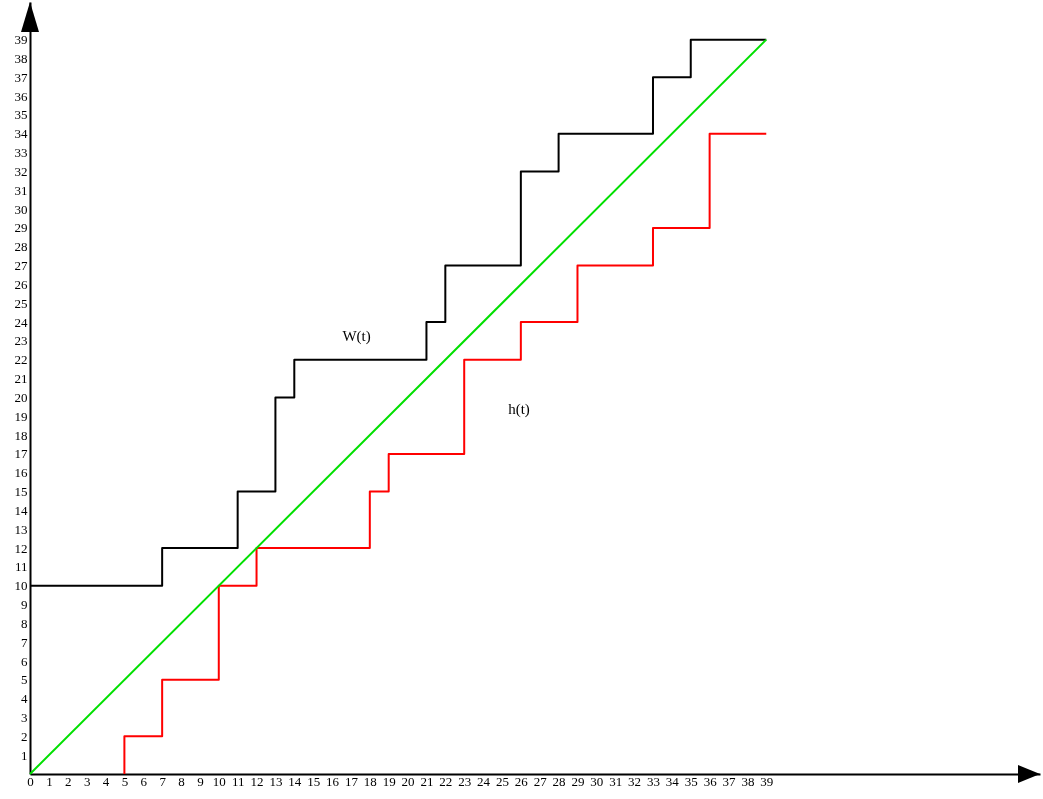  What do you see at coordinates (21, 247) in the screenshot?
I see `y-tick-label: 28` at bounding box center [21, 247].